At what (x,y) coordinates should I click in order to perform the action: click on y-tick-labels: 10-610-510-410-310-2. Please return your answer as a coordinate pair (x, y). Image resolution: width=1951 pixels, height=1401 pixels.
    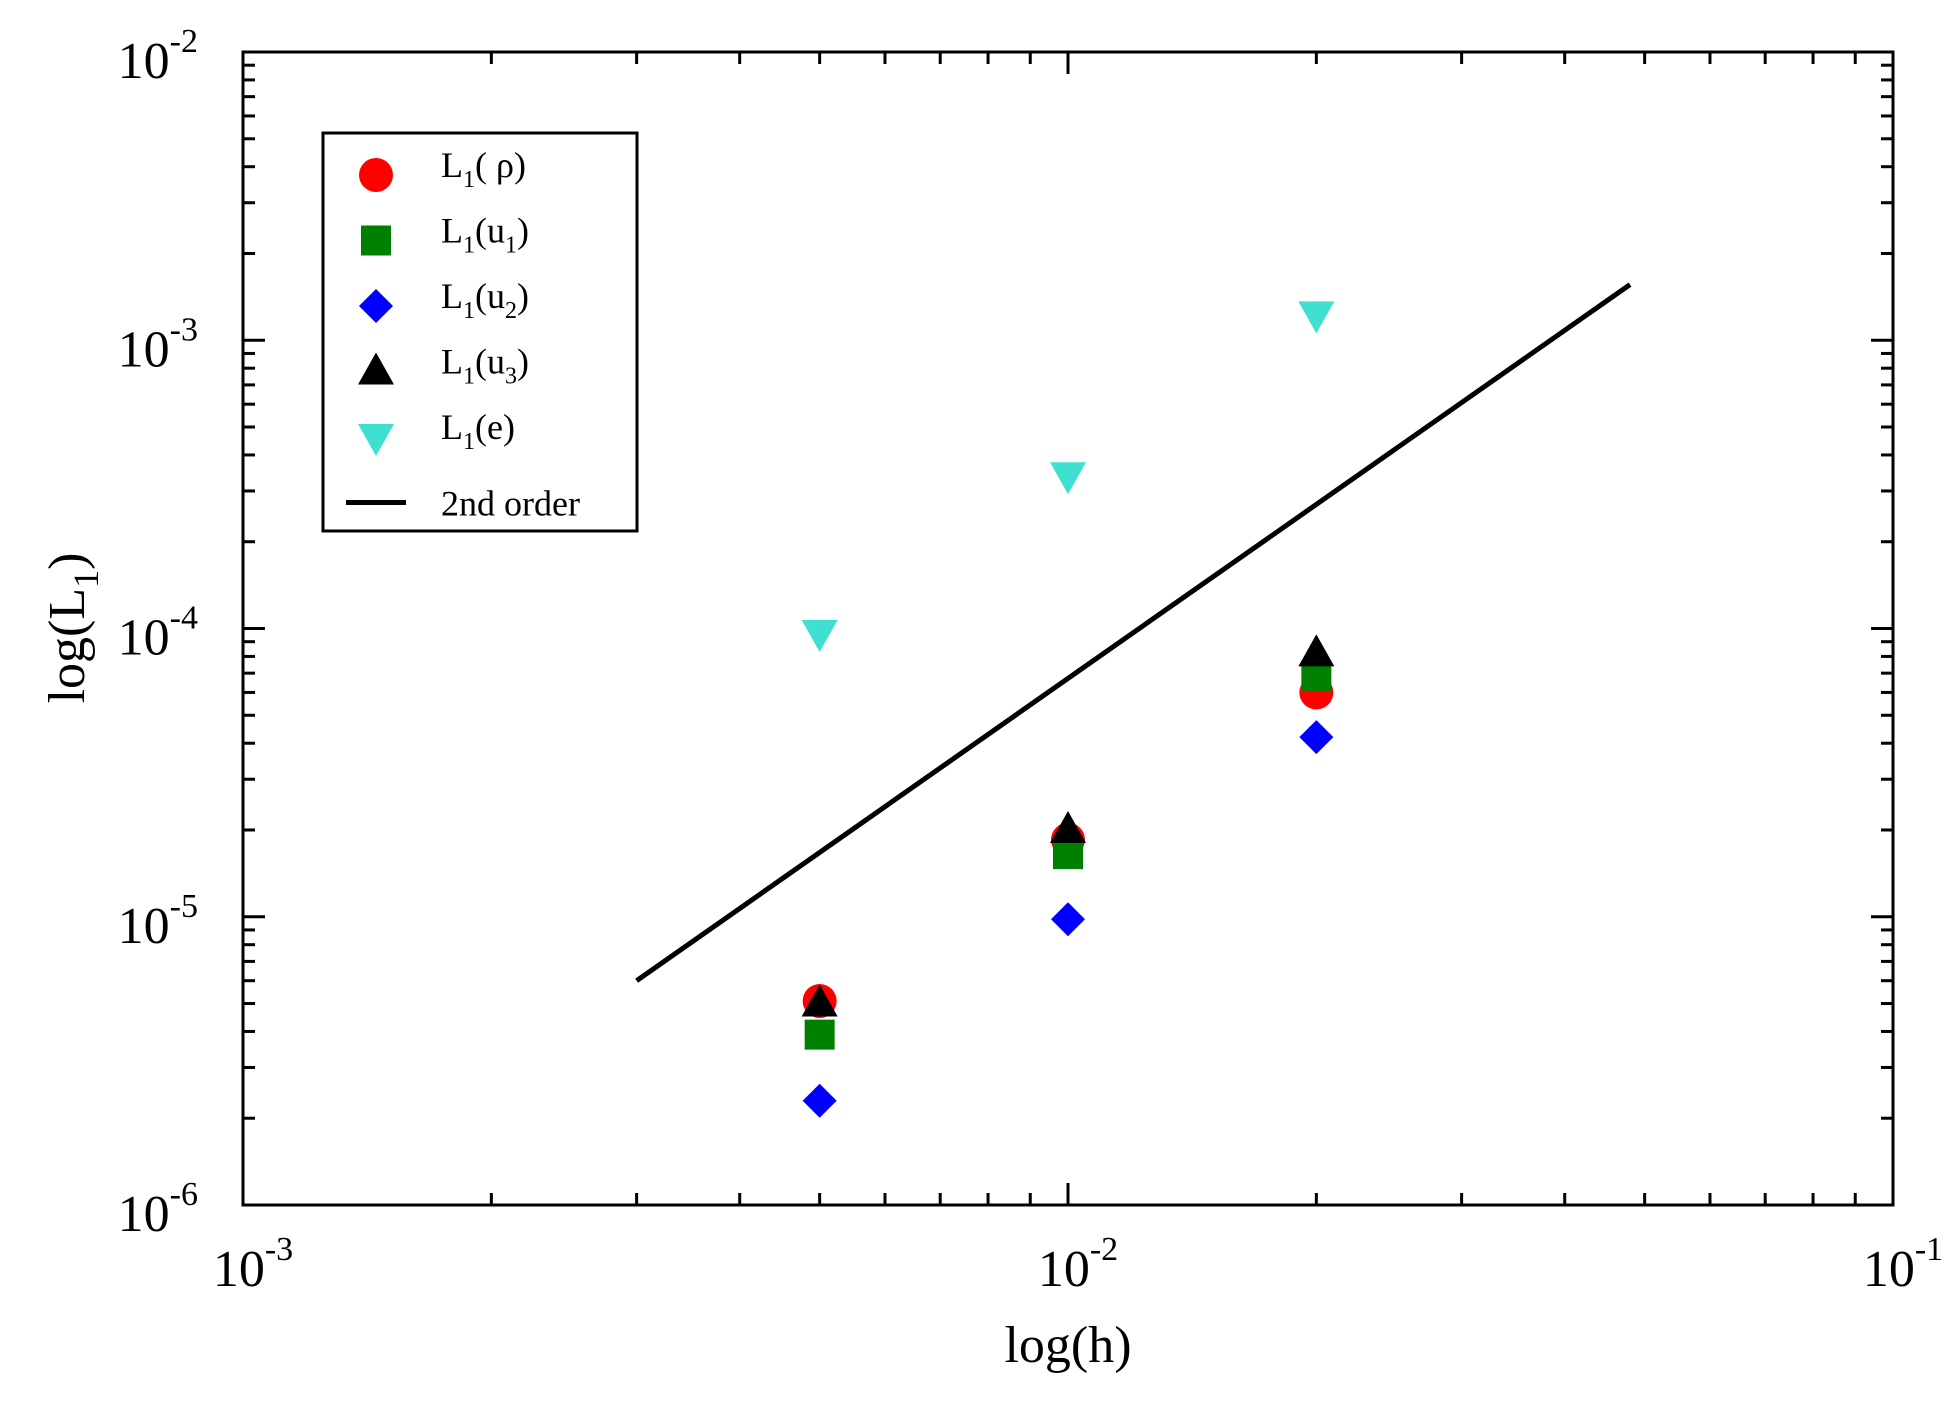
    Looking at the image, I should click on (158, 633).